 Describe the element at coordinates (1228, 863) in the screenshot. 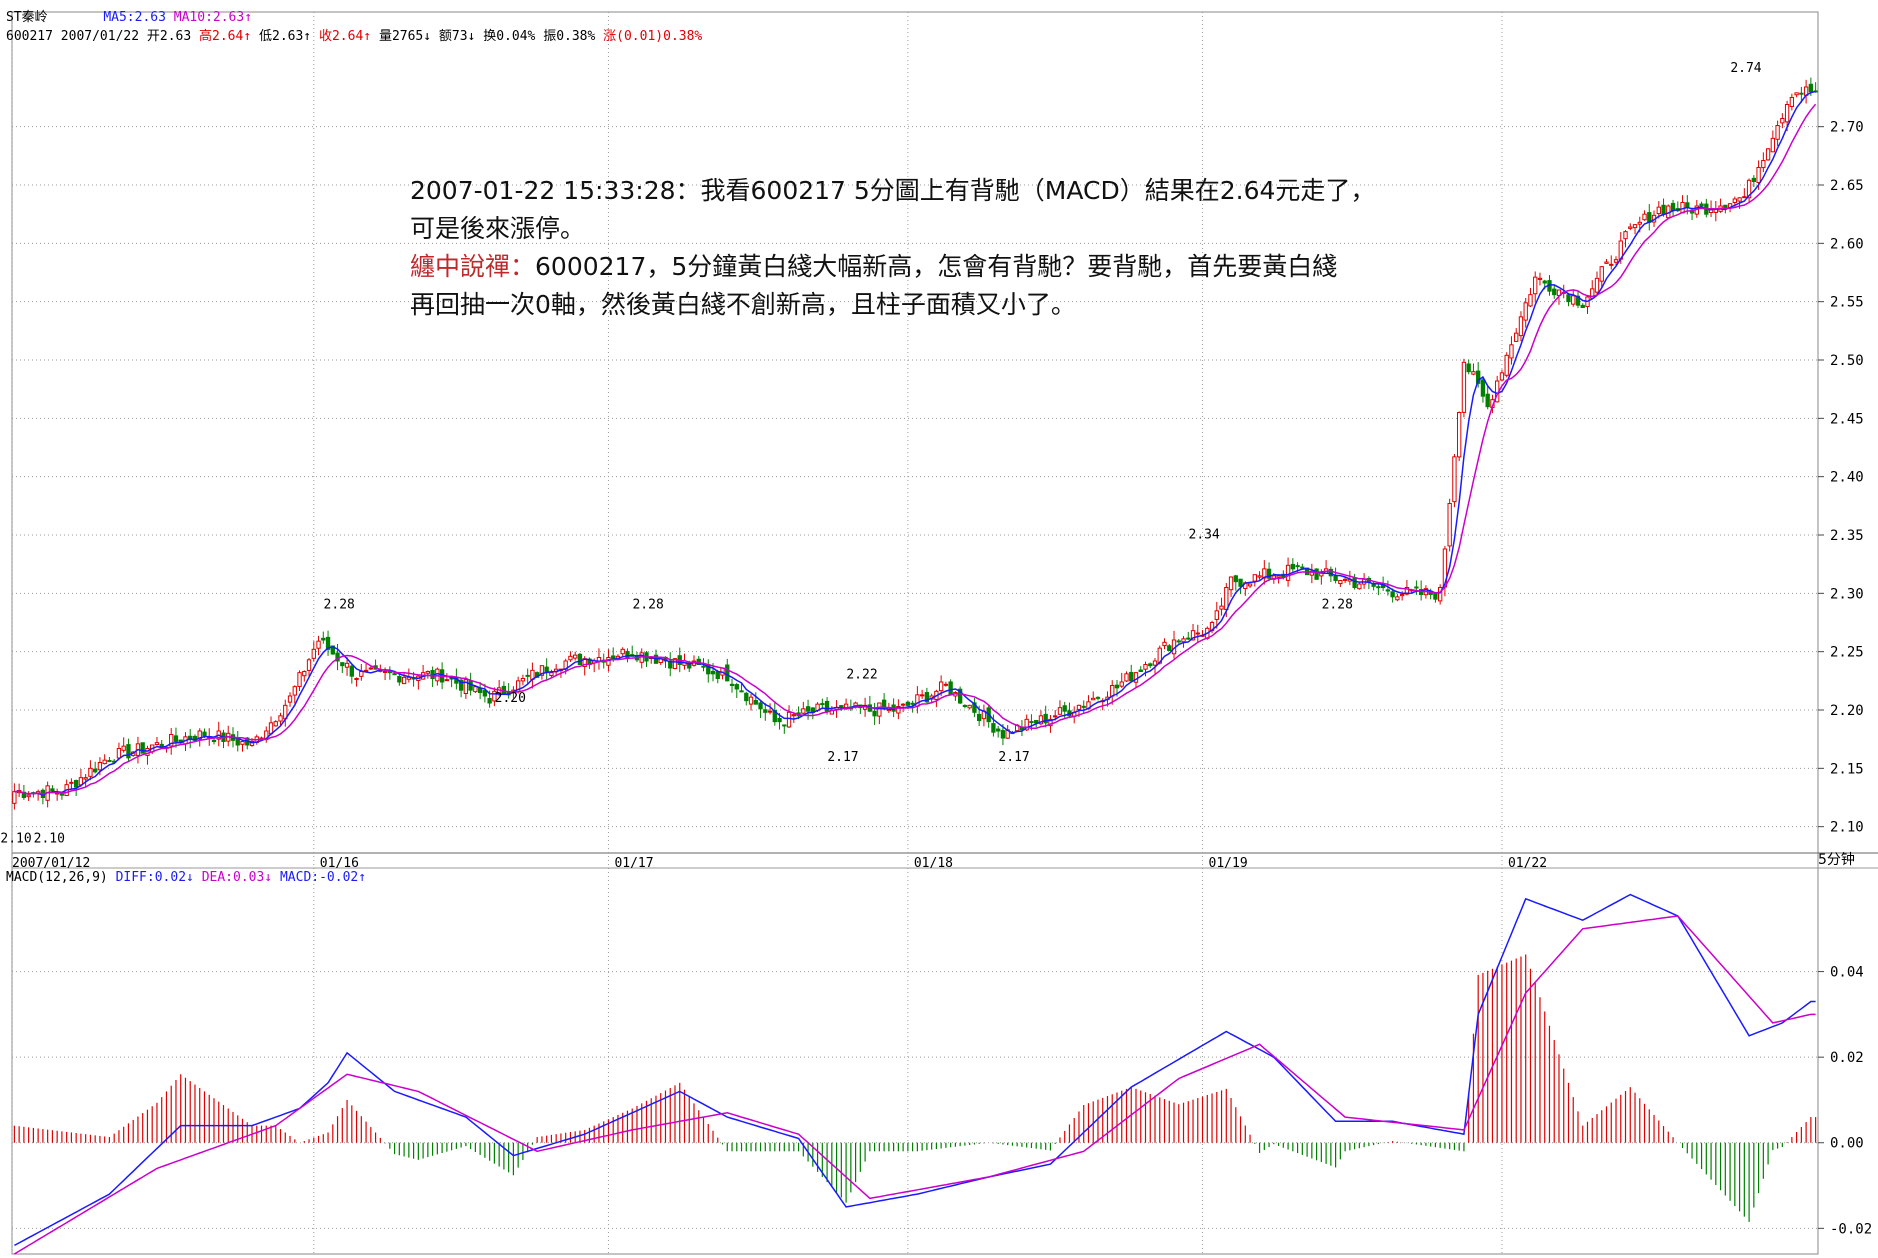

I see `date-label: 01/19` at that location.